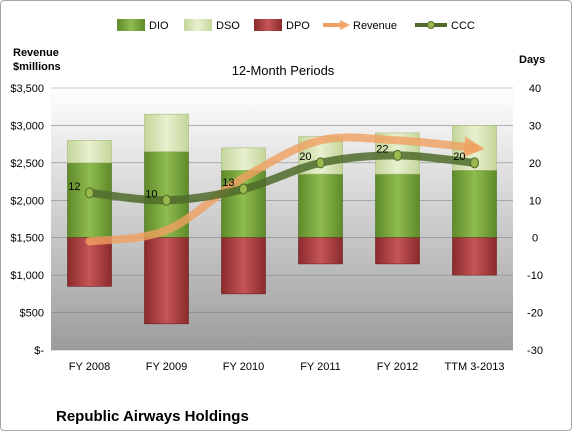  I want to click on right-tick-label: 20, so click(535, 164).